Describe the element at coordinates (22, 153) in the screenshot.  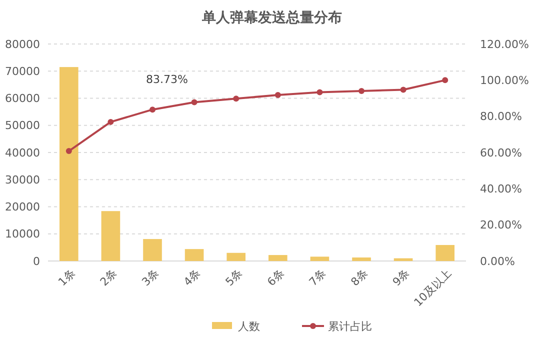
I see `y-tick-label: 40000` at that location.